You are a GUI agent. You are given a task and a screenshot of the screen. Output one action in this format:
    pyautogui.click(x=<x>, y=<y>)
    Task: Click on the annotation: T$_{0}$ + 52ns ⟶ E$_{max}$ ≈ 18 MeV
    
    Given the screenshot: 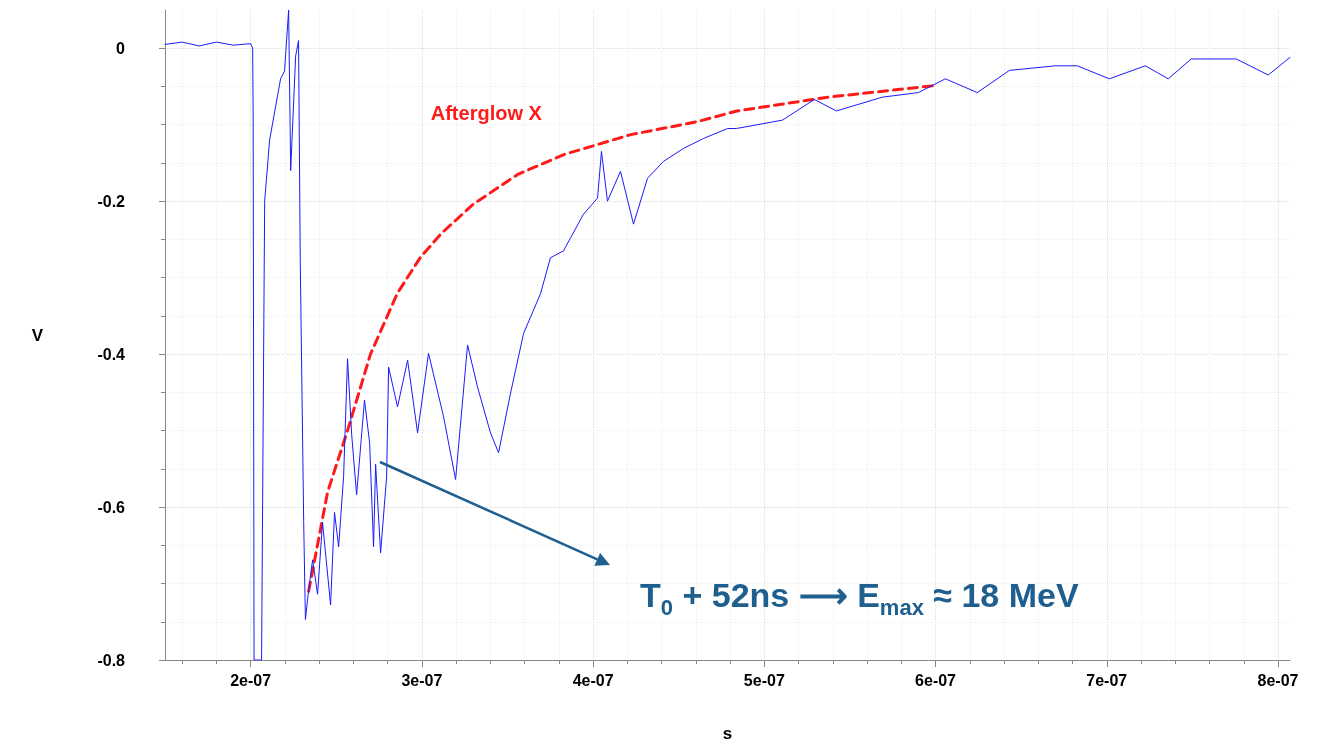 What is the action you would take?
    pyautogui.click(x=859, y=598)
    